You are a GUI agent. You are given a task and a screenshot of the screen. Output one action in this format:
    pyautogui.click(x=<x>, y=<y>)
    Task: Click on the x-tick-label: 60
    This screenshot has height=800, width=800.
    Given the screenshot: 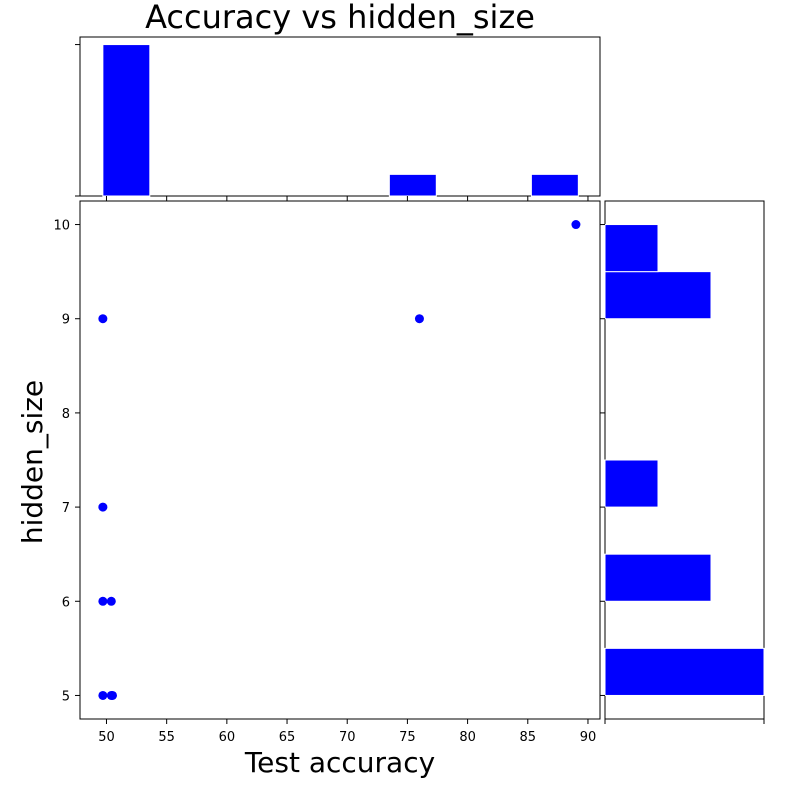 What is the action you would take?
    pyautogui.click(x=227, y=737)
    